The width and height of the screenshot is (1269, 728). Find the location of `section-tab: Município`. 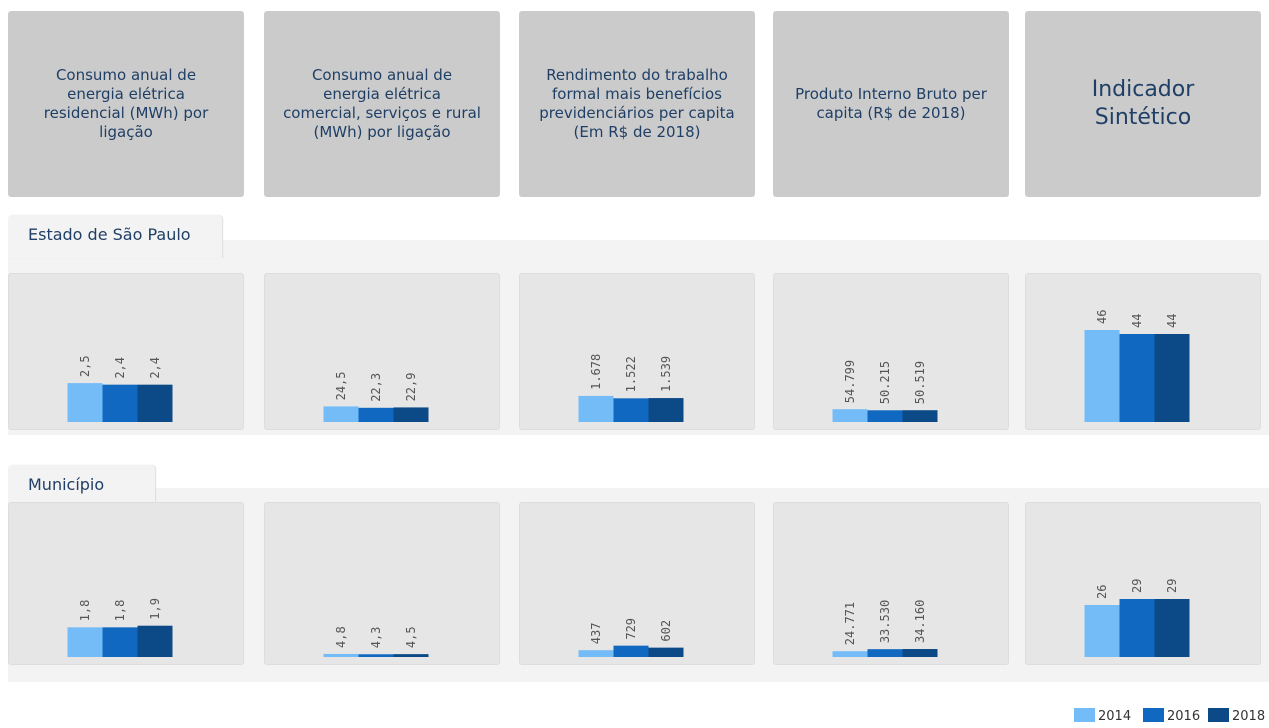

section-tab: Município is located at coordinates (81, 485).